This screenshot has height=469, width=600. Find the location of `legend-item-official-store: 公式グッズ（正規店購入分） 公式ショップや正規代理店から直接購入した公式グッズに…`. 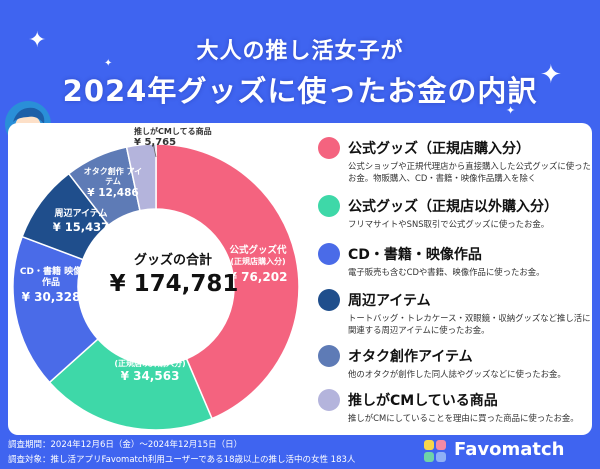

legend-item-official-store: 公式グッズ（正規店購入分） 公式ショップや正規代理店から直接購入した公式グッズに… is located at coordinates (454, 162).